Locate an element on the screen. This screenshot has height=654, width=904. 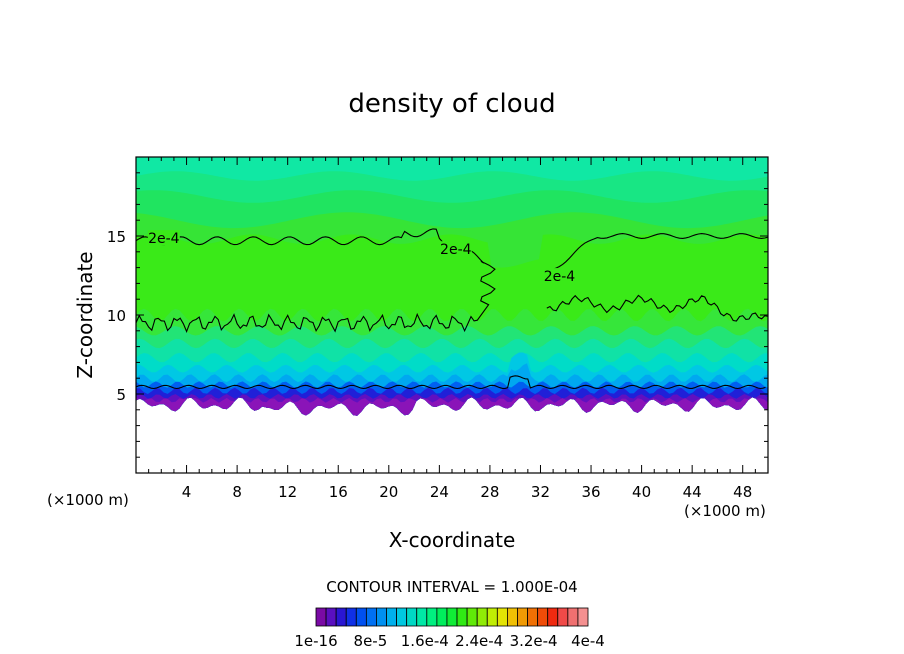
colorbar is located at coordinates (452, 617).